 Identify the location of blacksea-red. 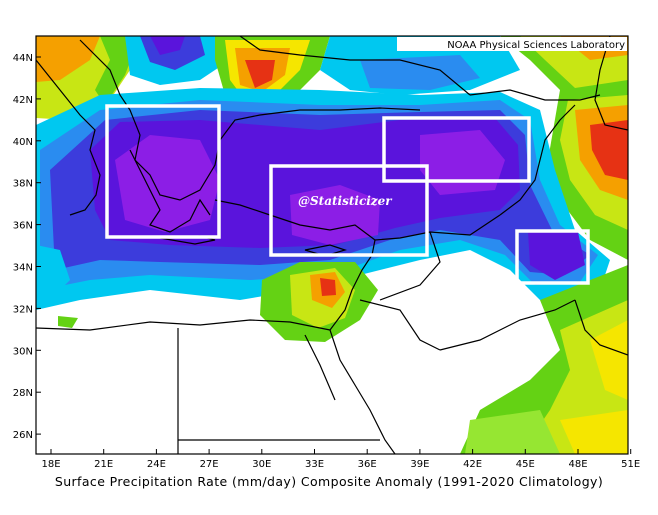
(260, 74).